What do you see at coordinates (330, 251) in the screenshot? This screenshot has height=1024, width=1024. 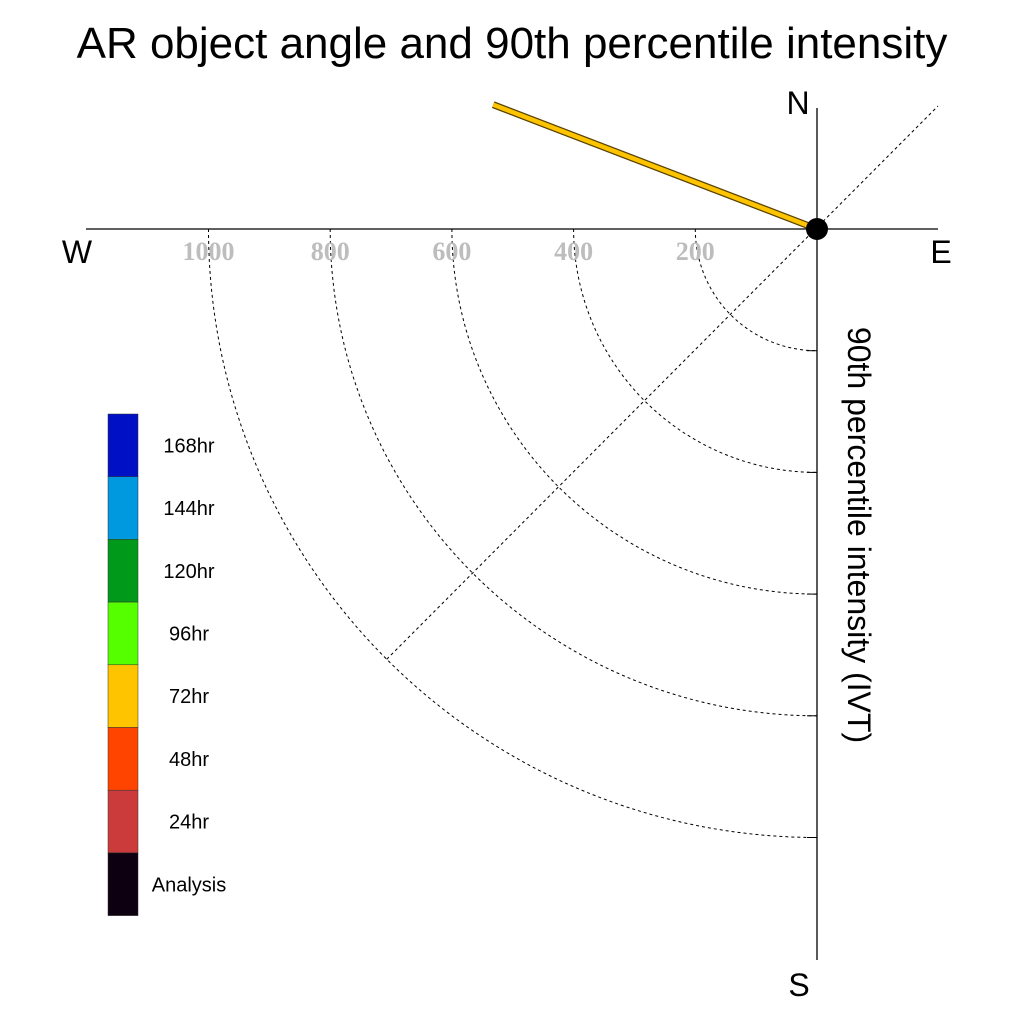 I see `tick-label-800: 800` at bounding box center [330, 251].